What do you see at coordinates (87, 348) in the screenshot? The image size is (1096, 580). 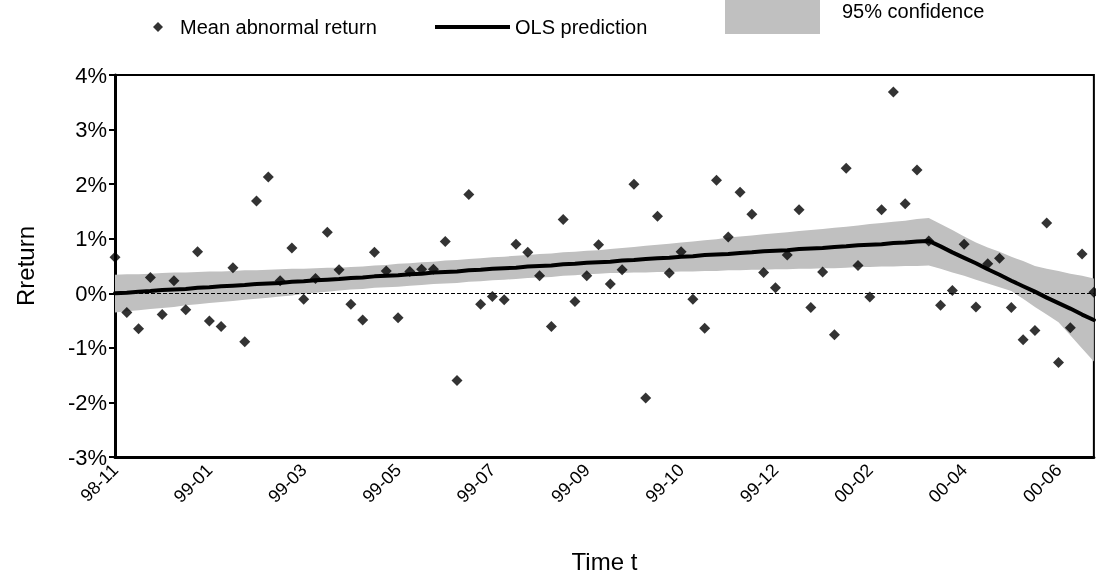 I see `y-tick-label: -1%` at bounding box center [87, 348].